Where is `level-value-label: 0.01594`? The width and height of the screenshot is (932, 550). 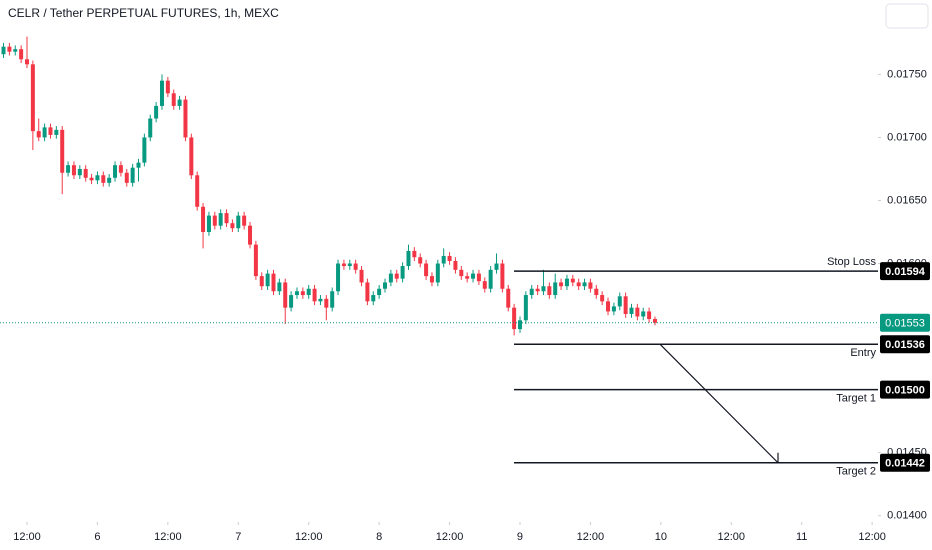 level-value-label: 0.01594 is located at coordinates (905, 272).